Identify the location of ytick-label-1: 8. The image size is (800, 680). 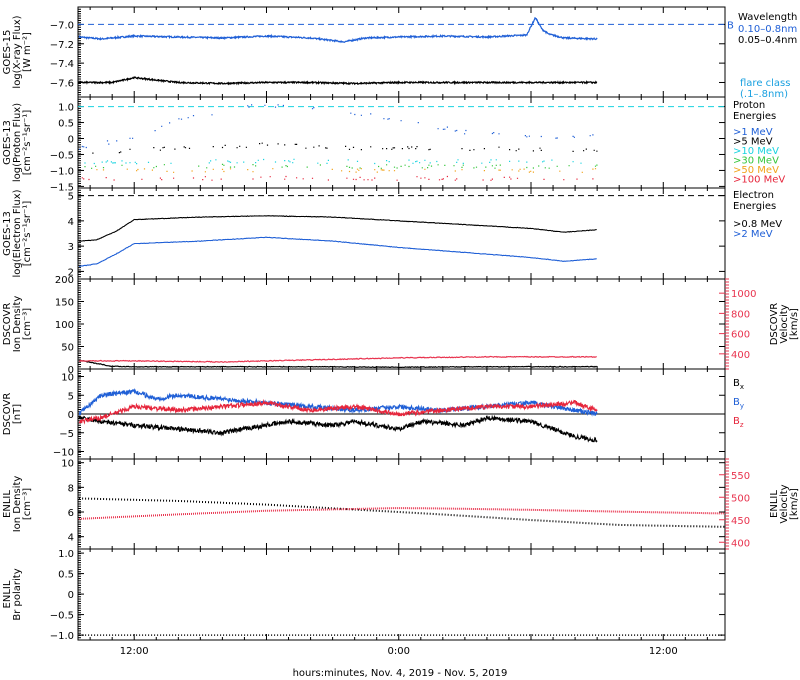
(71, 488).